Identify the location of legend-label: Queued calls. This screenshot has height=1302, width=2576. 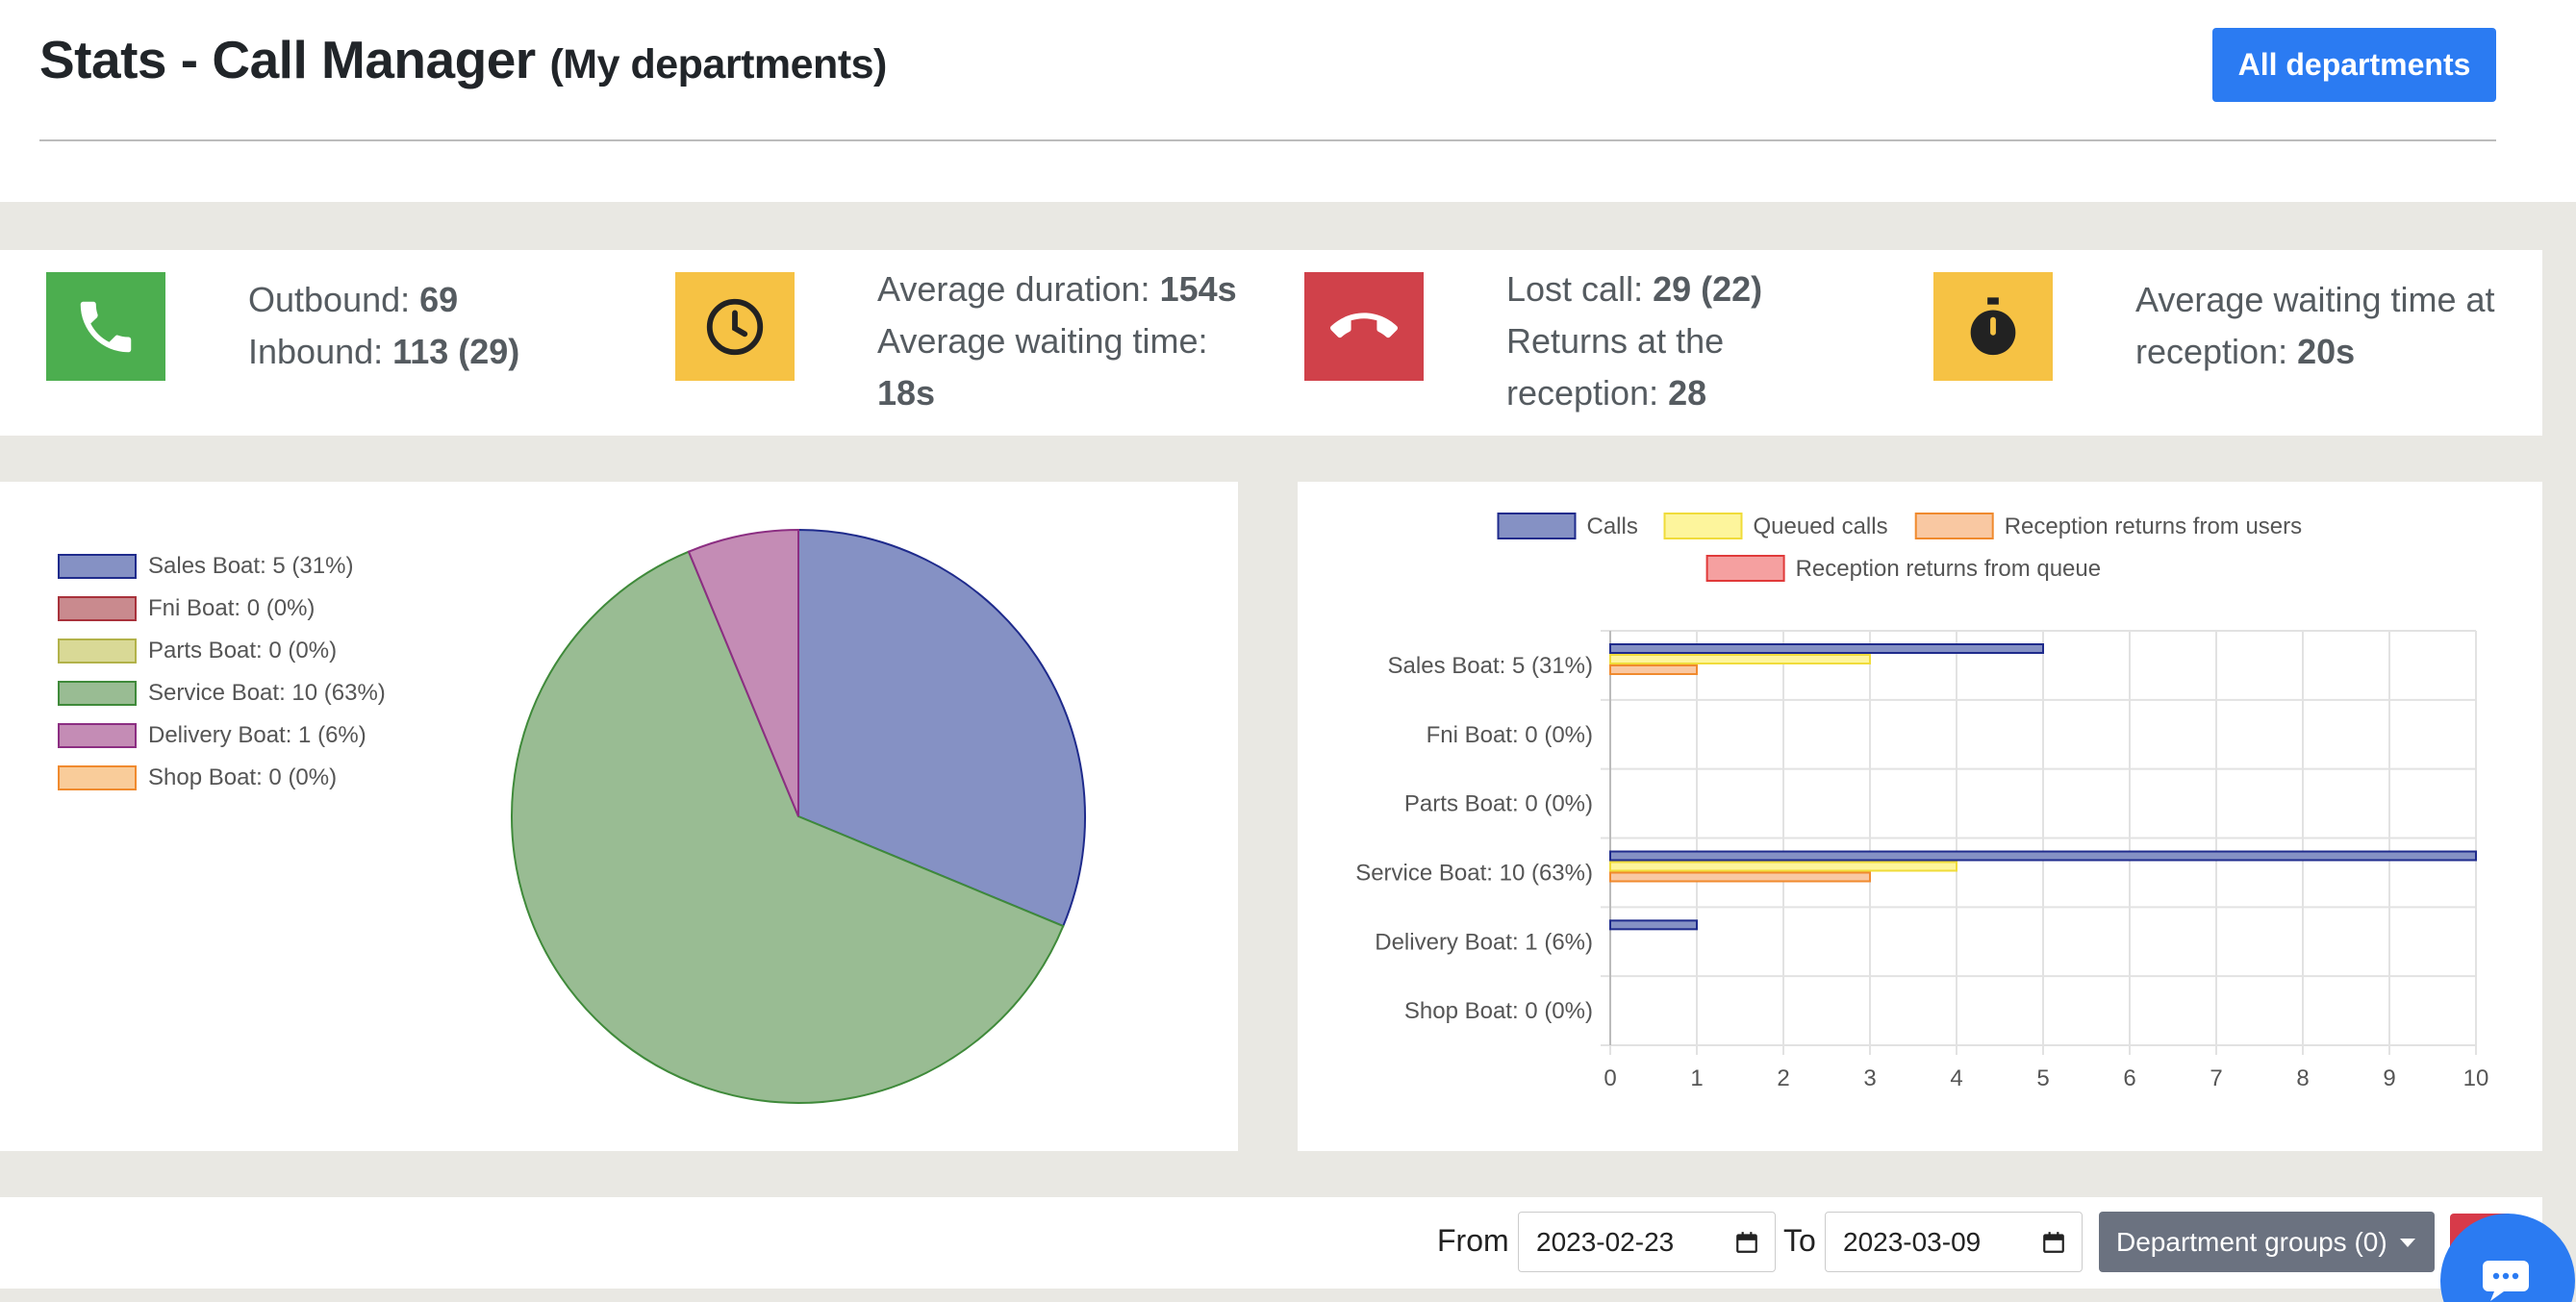
(1821, 526).